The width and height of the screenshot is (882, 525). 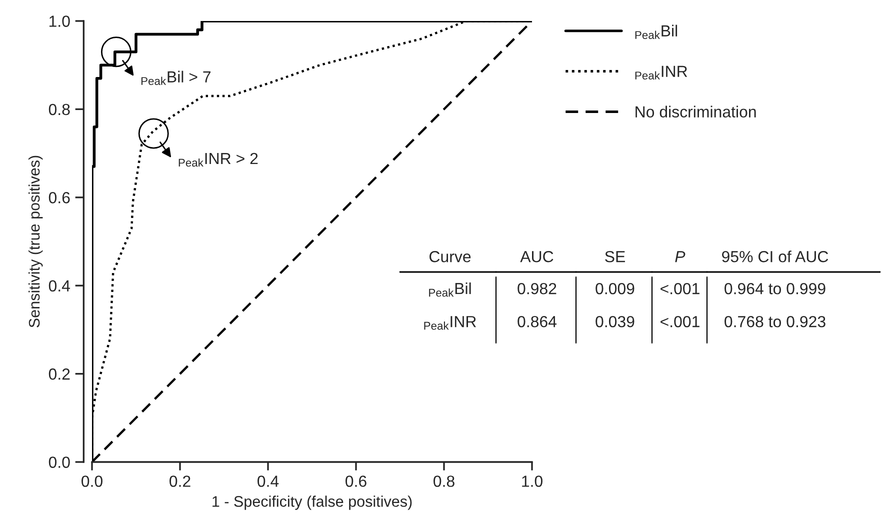 What do you see at coordinates (450, 289) in the screenshot?
I see `annotation: $_{Peak}$Bil` at bounding box center [450, 289].